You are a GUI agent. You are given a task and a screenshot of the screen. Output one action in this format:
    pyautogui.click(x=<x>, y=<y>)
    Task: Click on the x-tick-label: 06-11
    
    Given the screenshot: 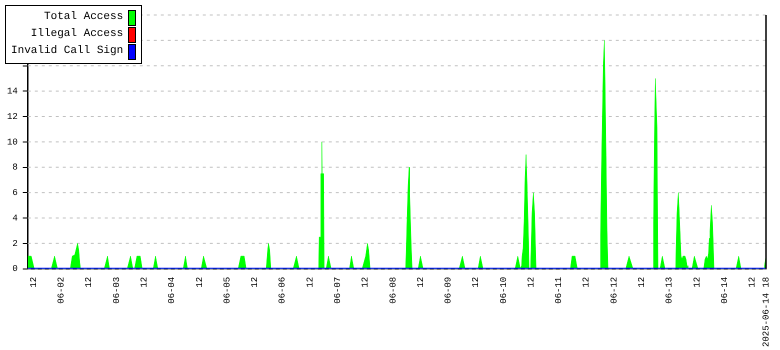 What is the action you would take?
    pyautogui.click(x=559, y=290)
    